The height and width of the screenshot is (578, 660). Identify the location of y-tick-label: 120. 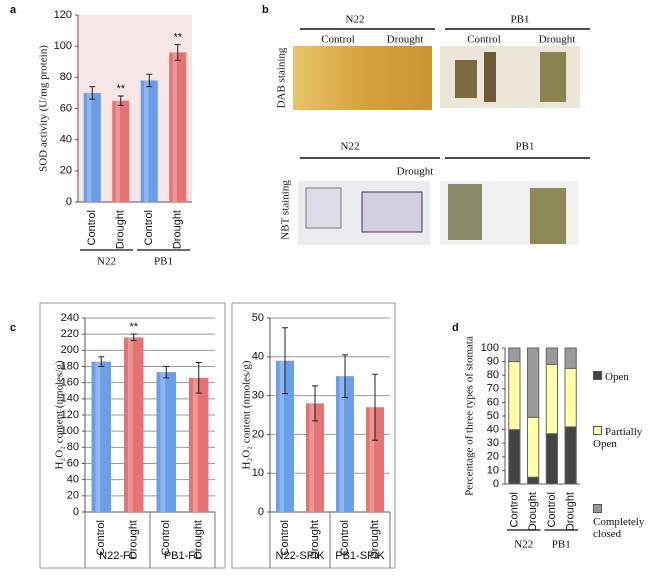
(63, 15).